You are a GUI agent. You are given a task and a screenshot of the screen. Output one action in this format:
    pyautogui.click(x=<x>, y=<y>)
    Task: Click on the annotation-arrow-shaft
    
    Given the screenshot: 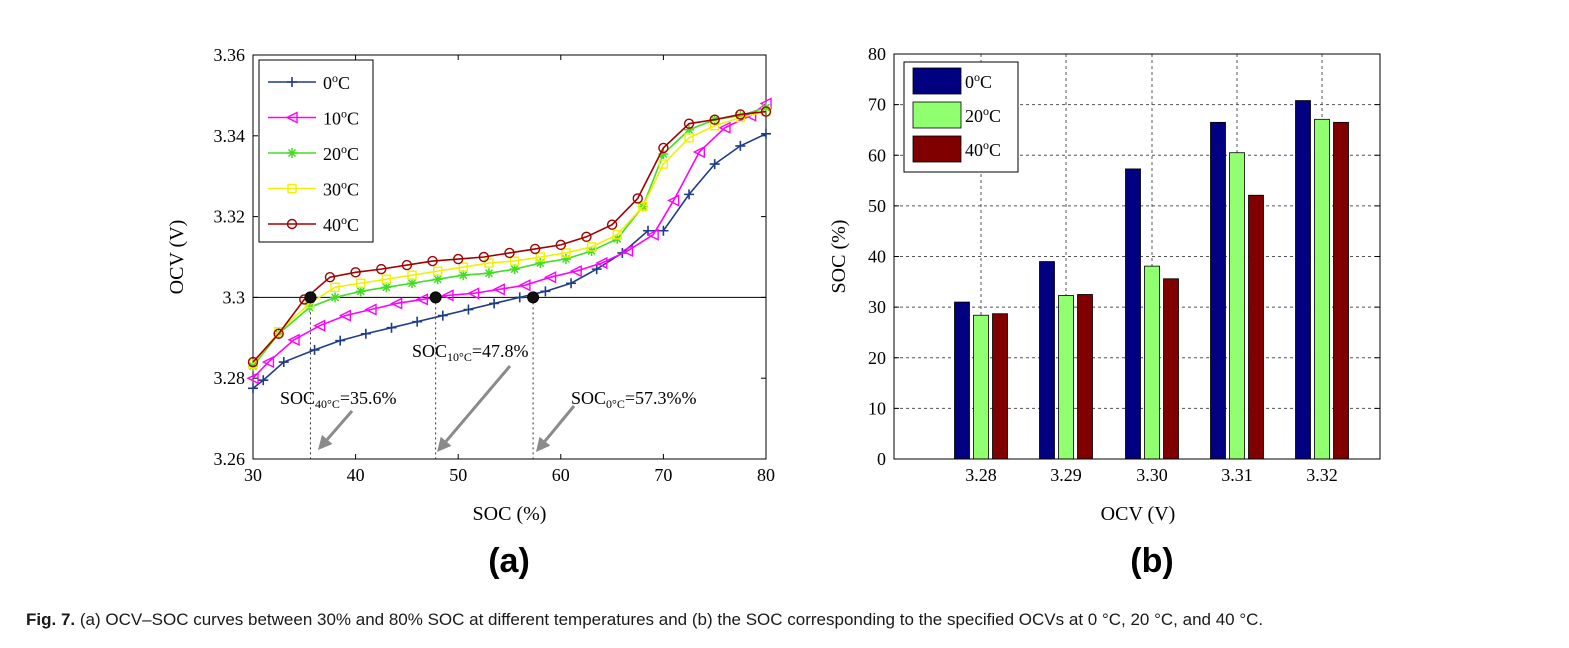 What is the action you would take?
    pyautogui.click(x=559, y=424)
    